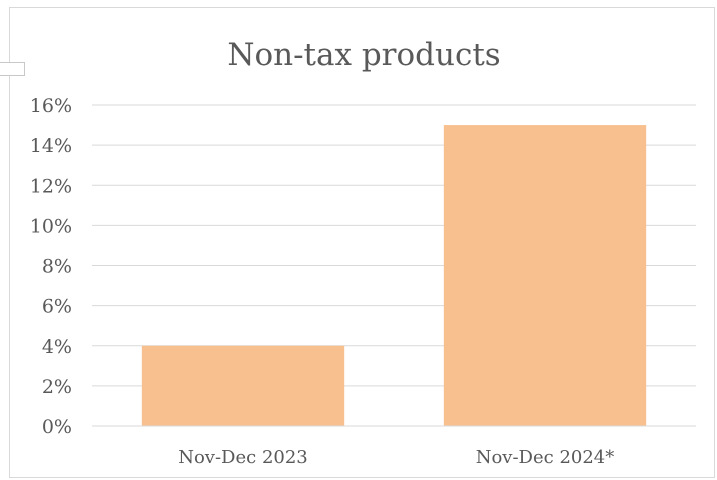 This screenshot has width=717, height=480. Describe the element at coordinates (51, 226) in the screenshot. I see `y-tick-label: 10%` at that location.